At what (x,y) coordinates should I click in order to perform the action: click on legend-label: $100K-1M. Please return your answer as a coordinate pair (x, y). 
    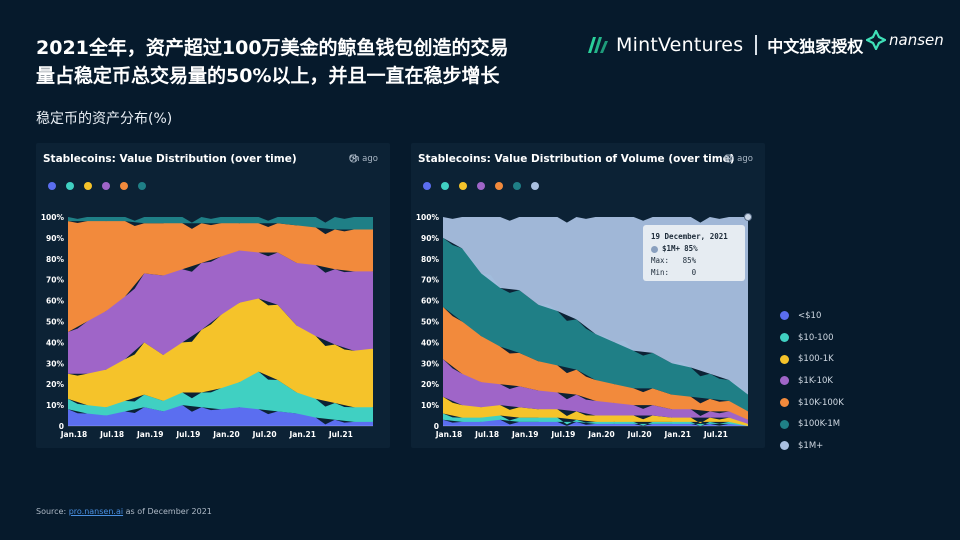
    Looking at the image, I should click on (819, 424).